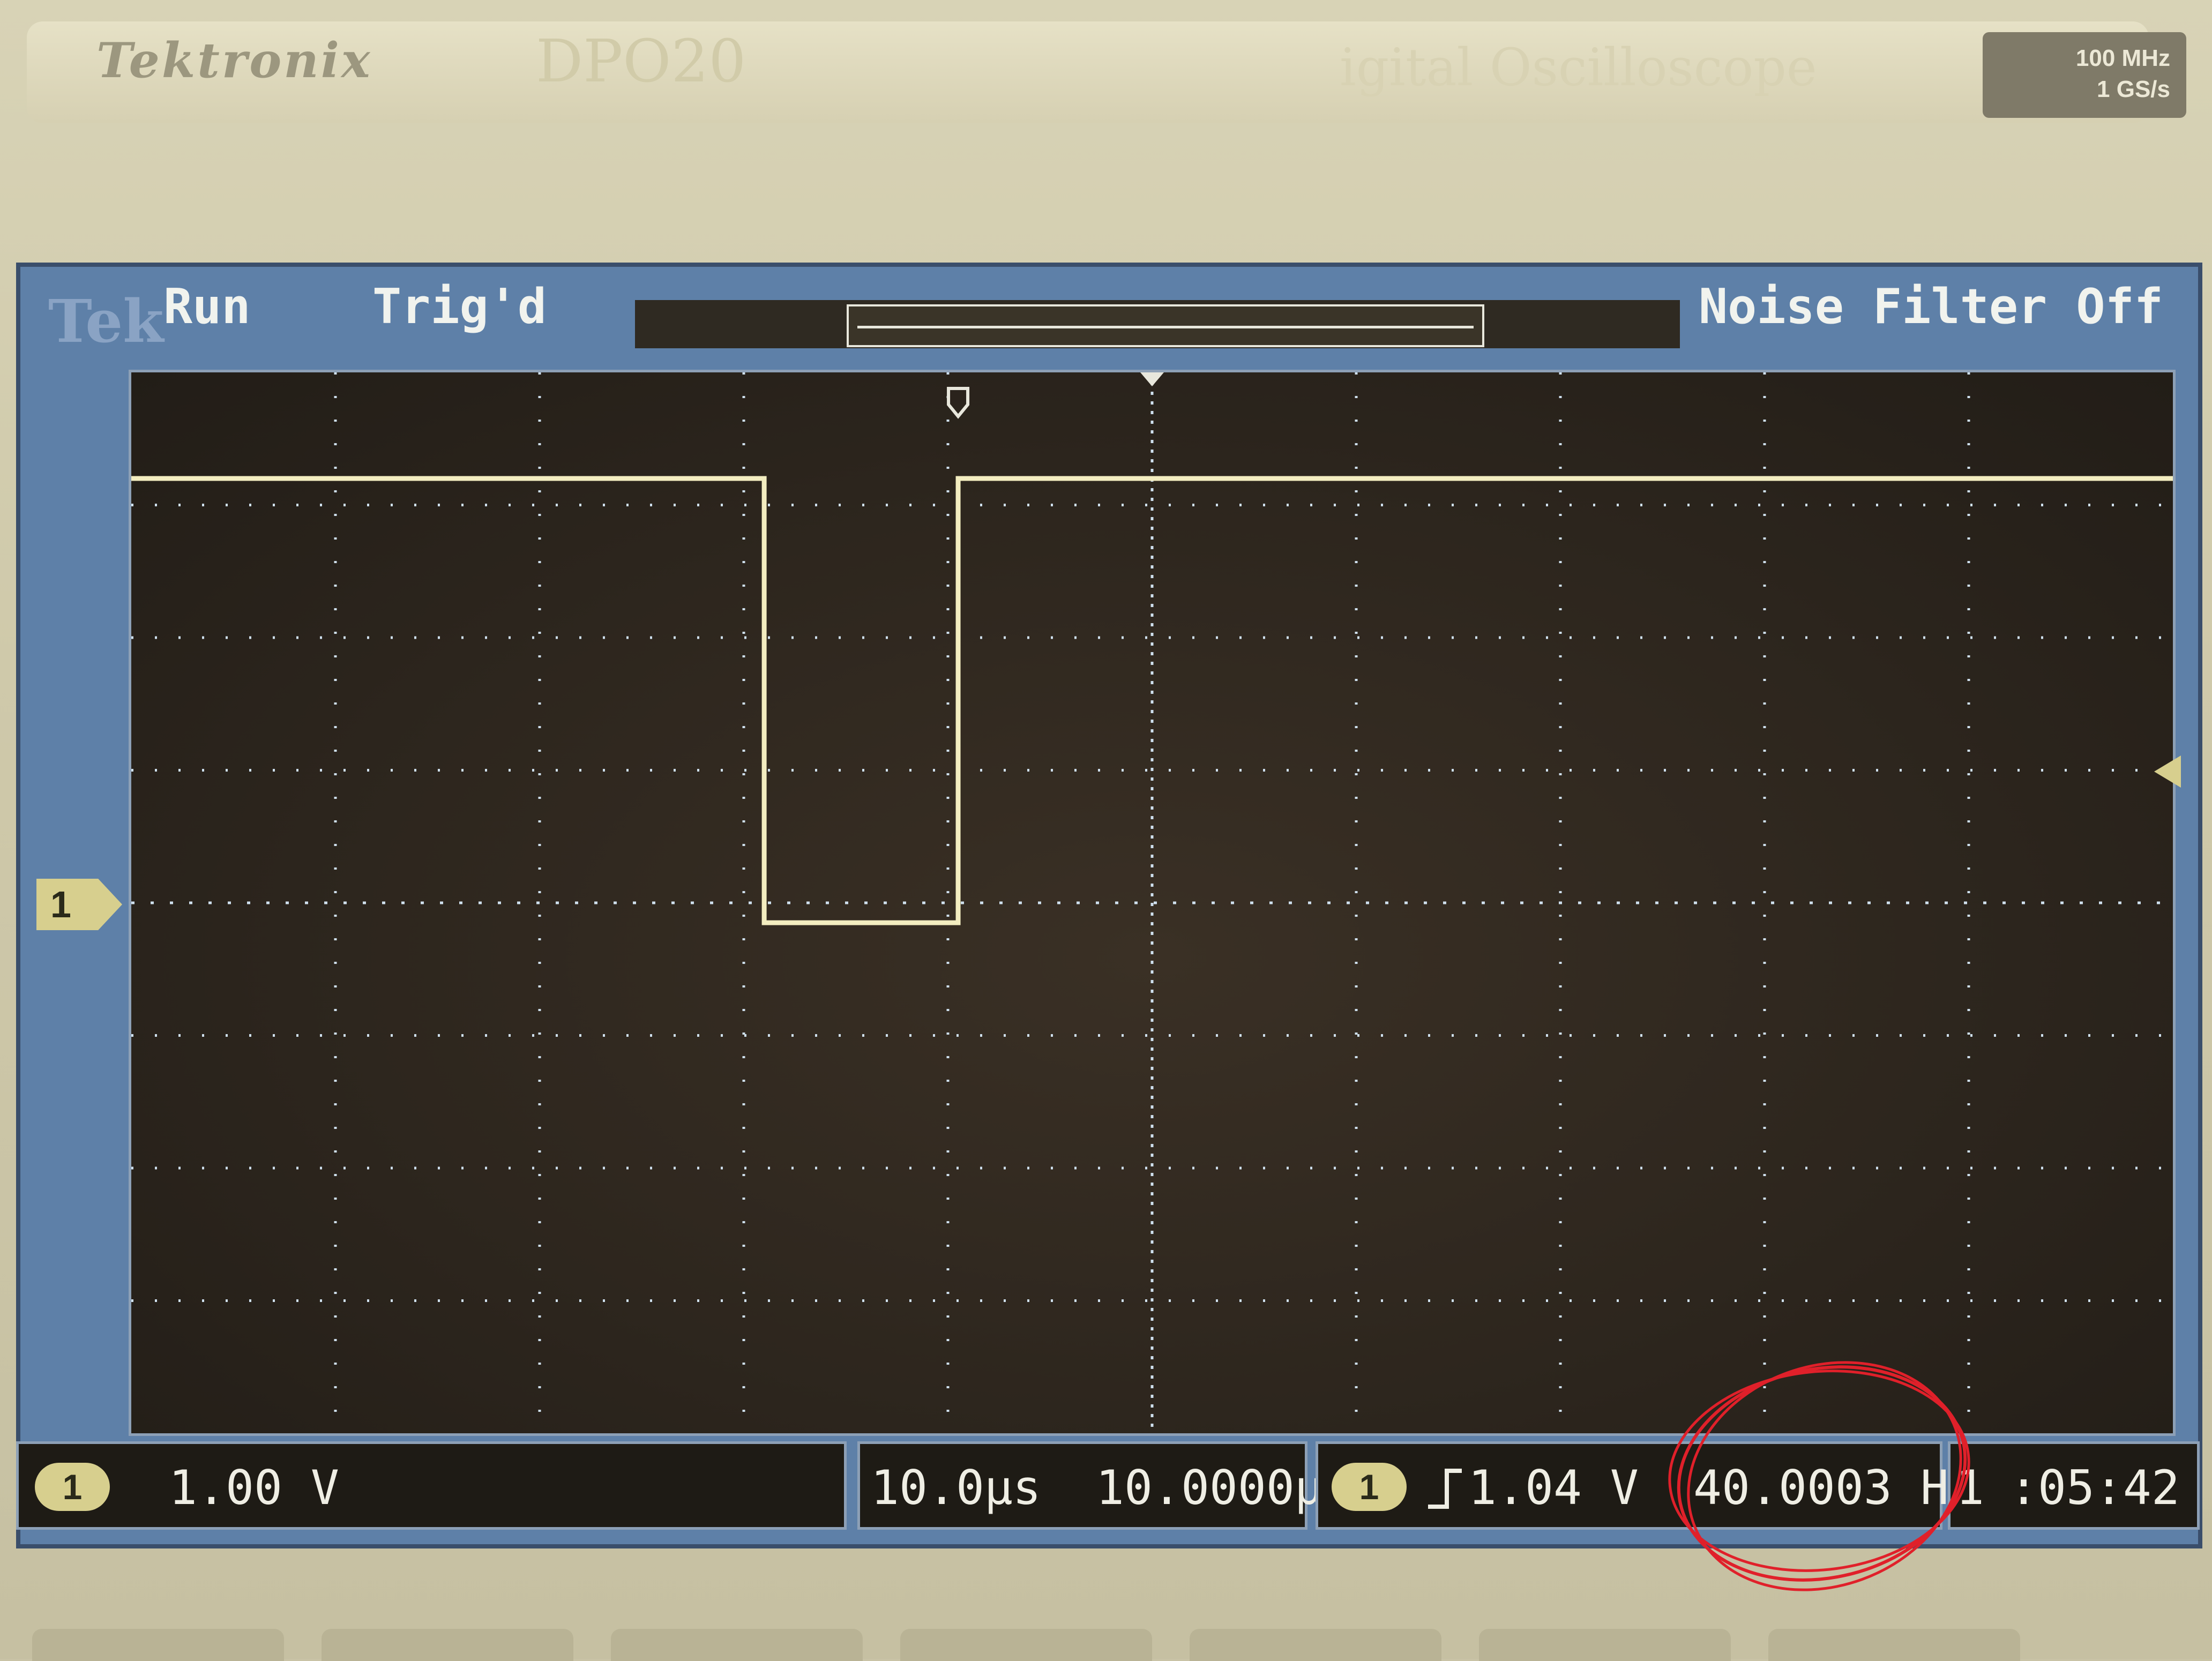 This screenshot has height=1661, width=2212. What do you see at coordinates (641, 61) in the screenshot?
I see `model-label: DPO20` at bounding box center [641, 61].